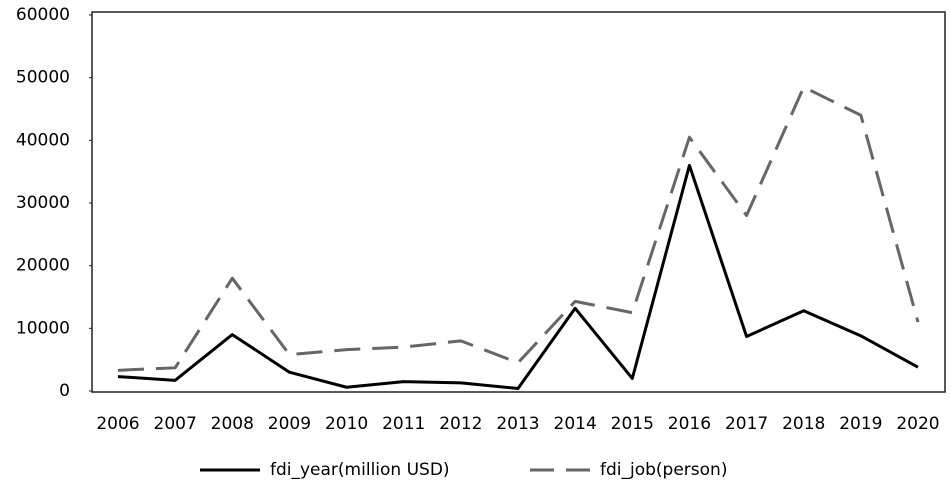 This screenshot has width=950, height=495. I want to click on x-tick-label: 2016, so click(689, 424).